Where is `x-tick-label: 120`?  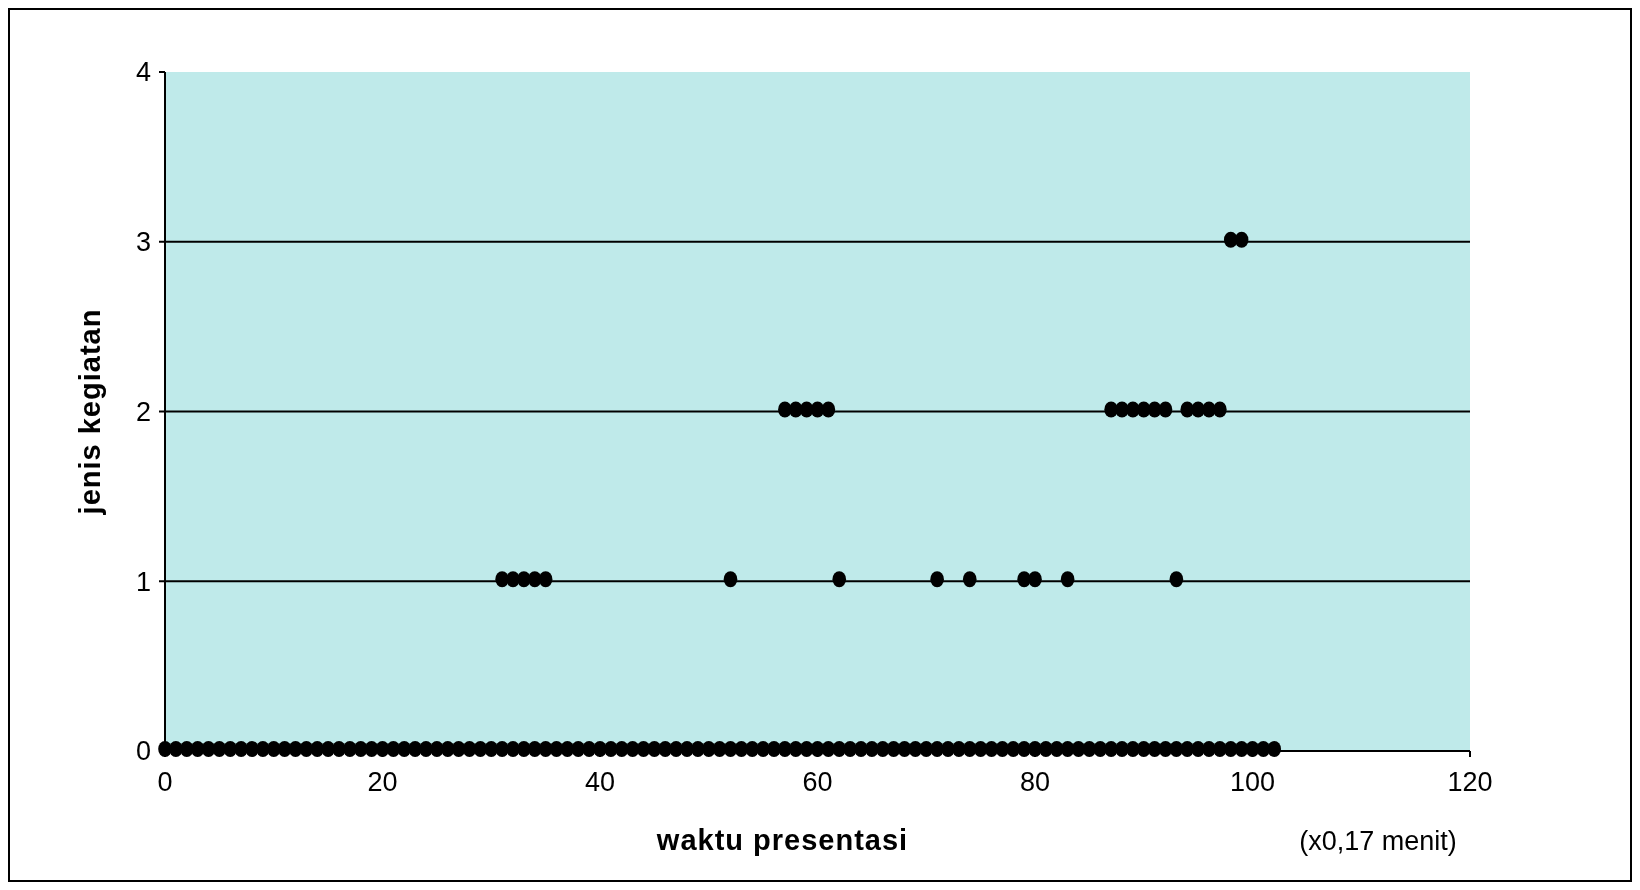
x-tick-label: 120 is located at coordinates (1470, 782).